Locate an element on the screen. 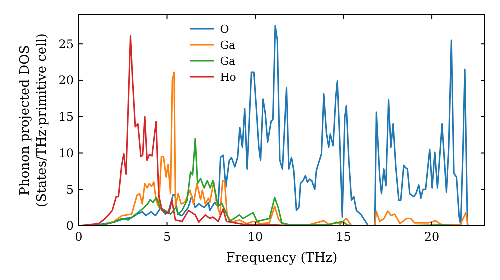 This screenshot has width=500, height=280. y-tick-label: 20 is located at coordinates (66, 81).